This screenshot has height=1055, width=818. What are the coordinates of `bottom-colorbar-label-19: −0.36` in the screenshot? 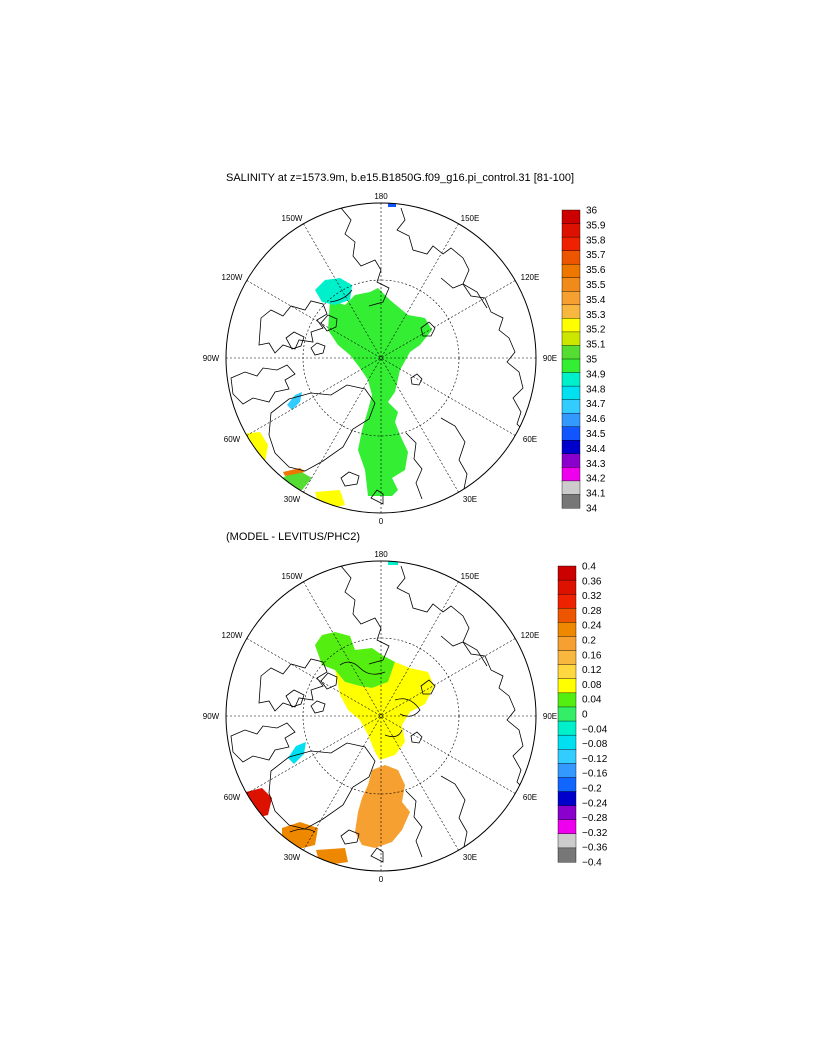 It's located at (595, 848).